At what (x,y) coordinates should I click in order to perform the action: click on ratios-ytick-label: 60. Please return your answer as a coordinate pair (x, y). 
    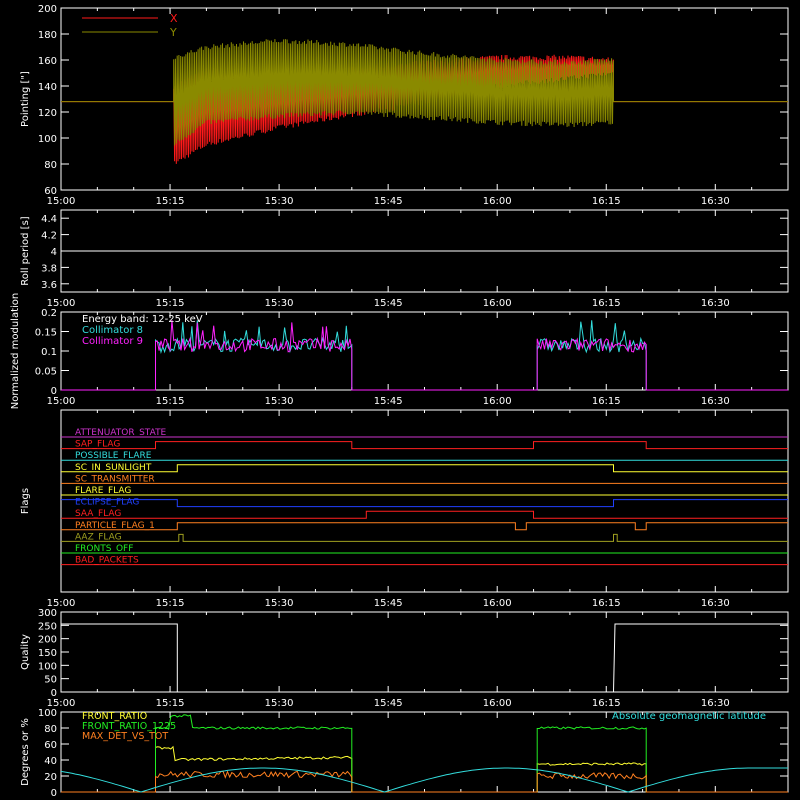
    Looking at the image, I should click on (50, 745).